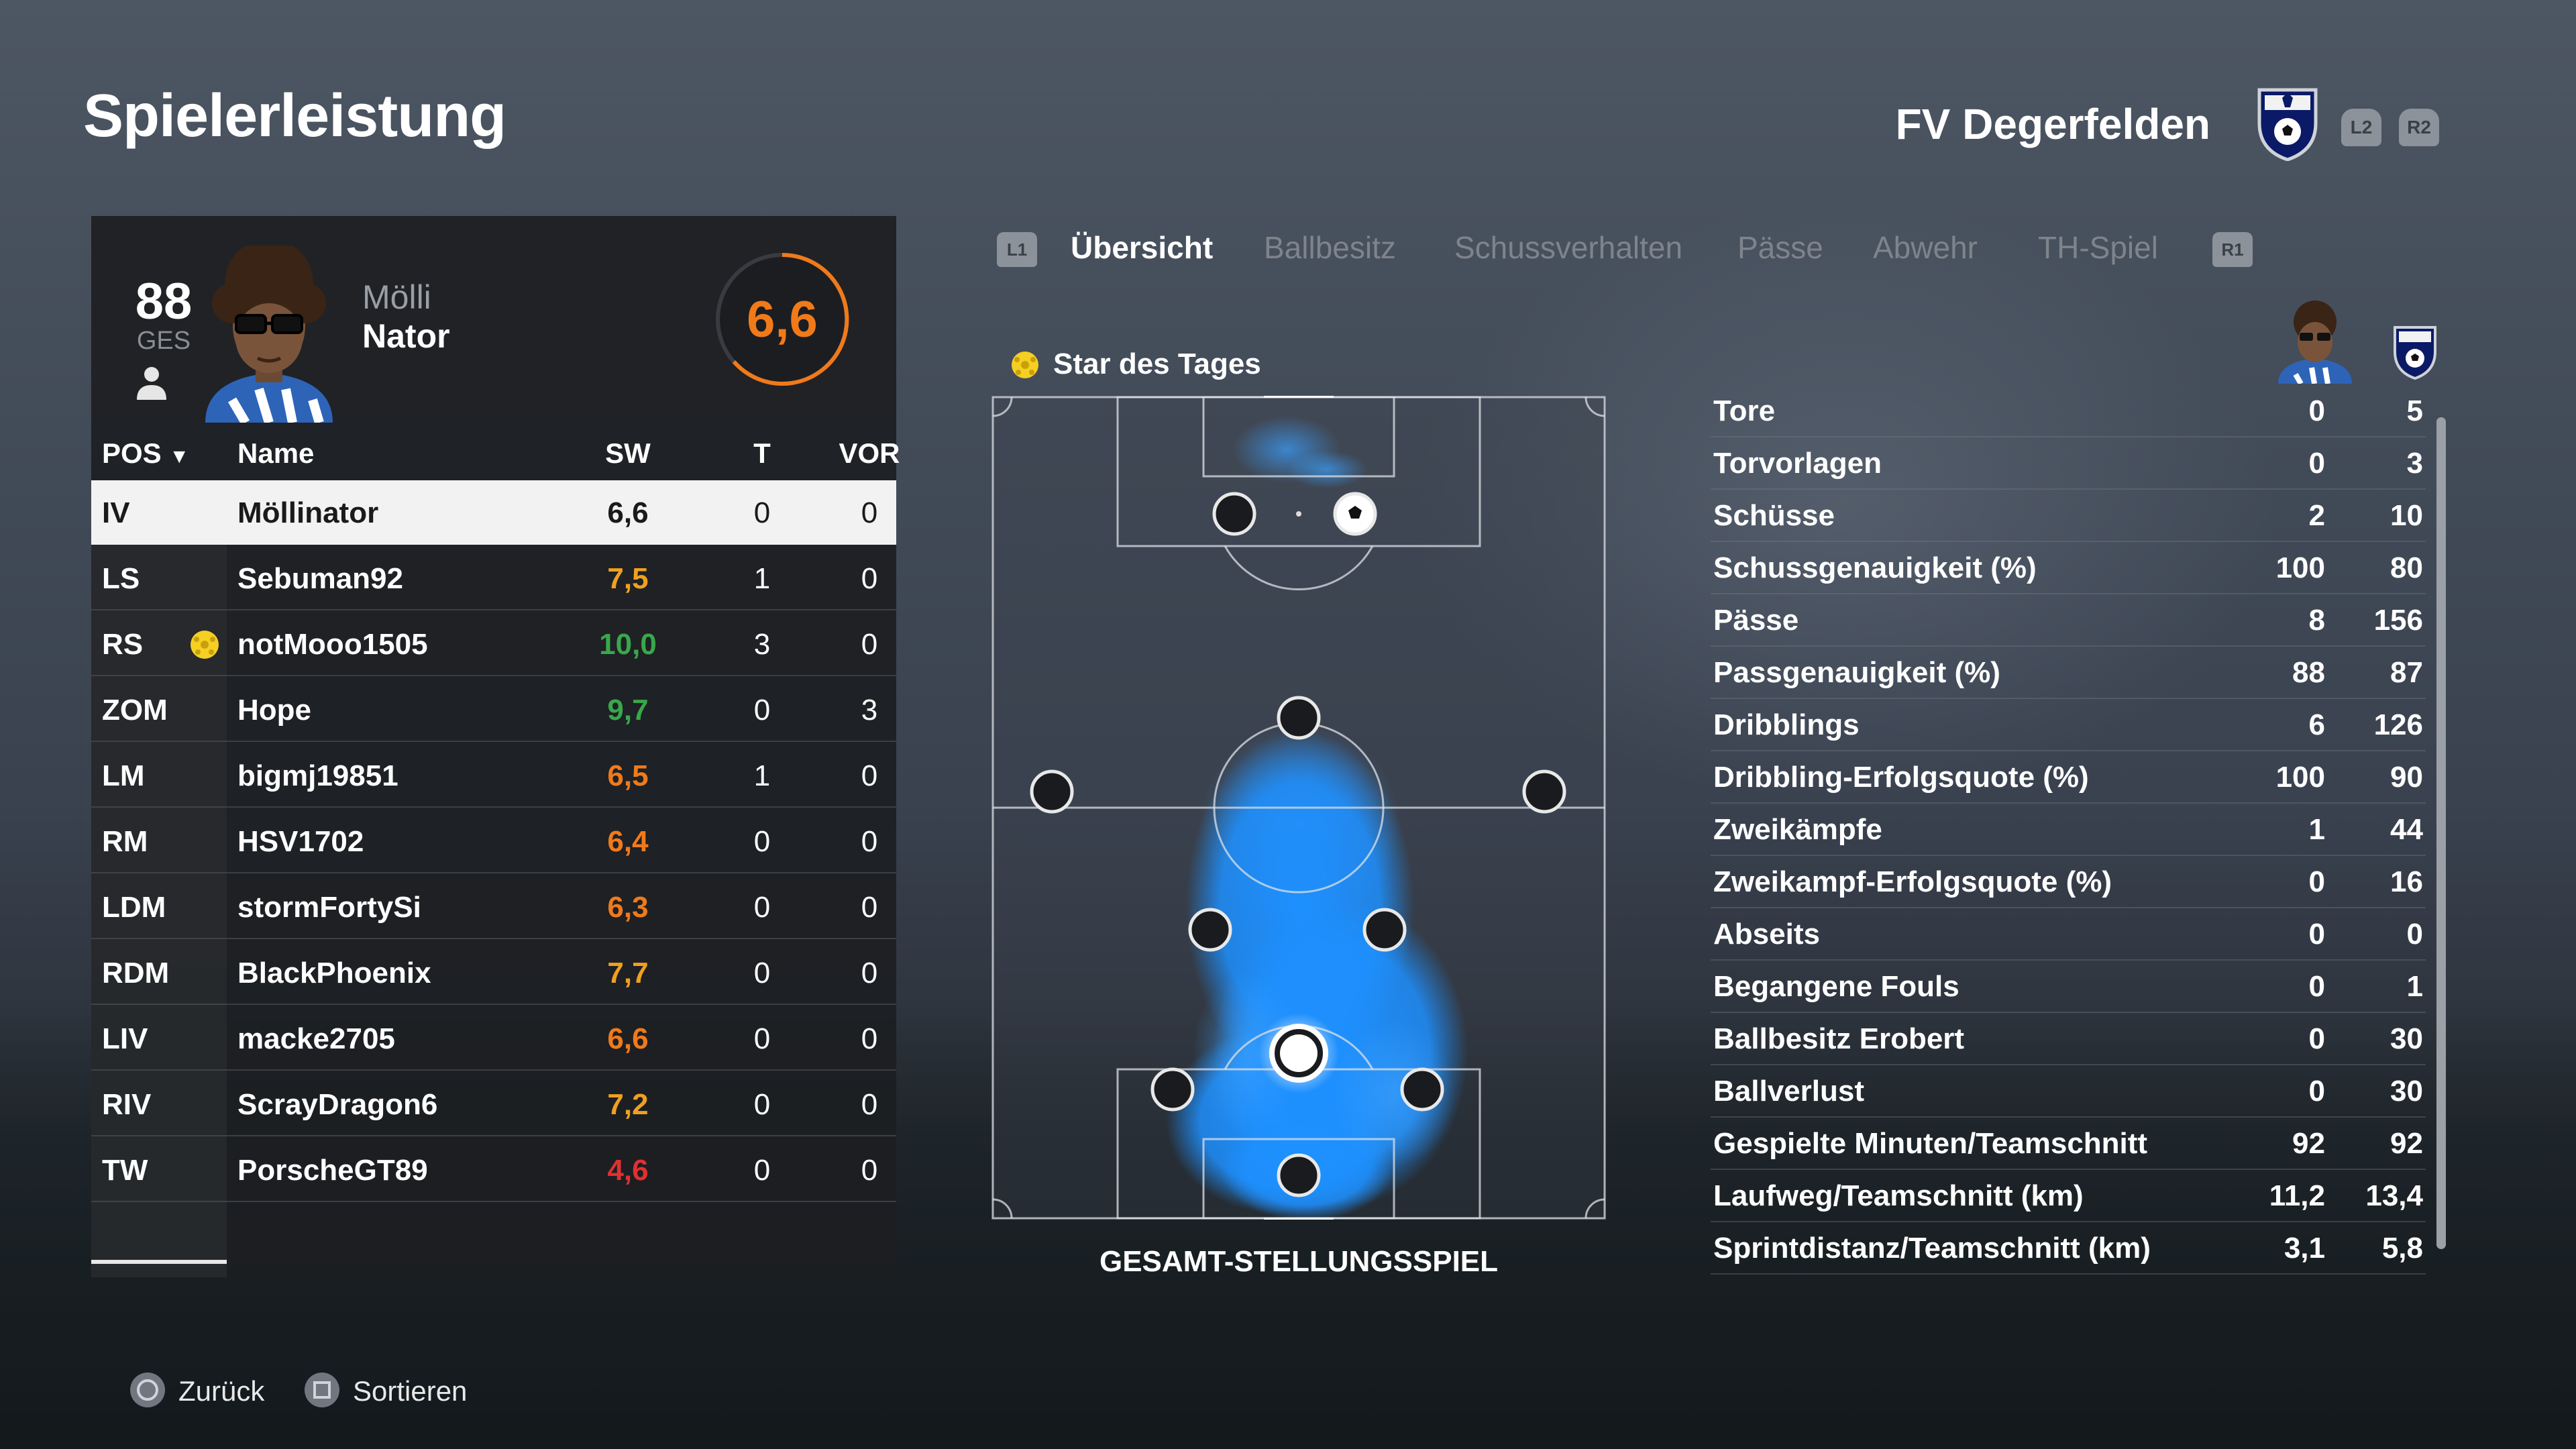 The height and width of the screenshot is (1449, 2576). What do you see at coordinates (406, 317) in the screenshot?
I see `player-name: Mölli Nator` at bounding box center [406, 317].